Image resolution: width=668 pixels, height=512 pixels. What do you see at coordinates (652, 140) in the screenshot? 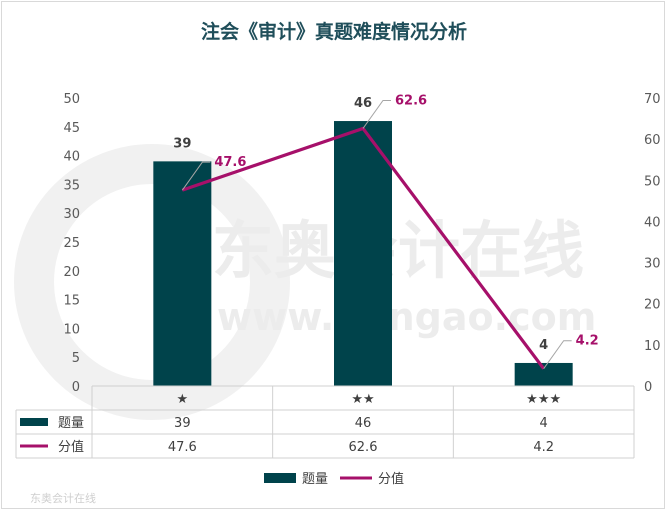
I see `right-axis-tick-label: 60` at bounding box center [652, 140].